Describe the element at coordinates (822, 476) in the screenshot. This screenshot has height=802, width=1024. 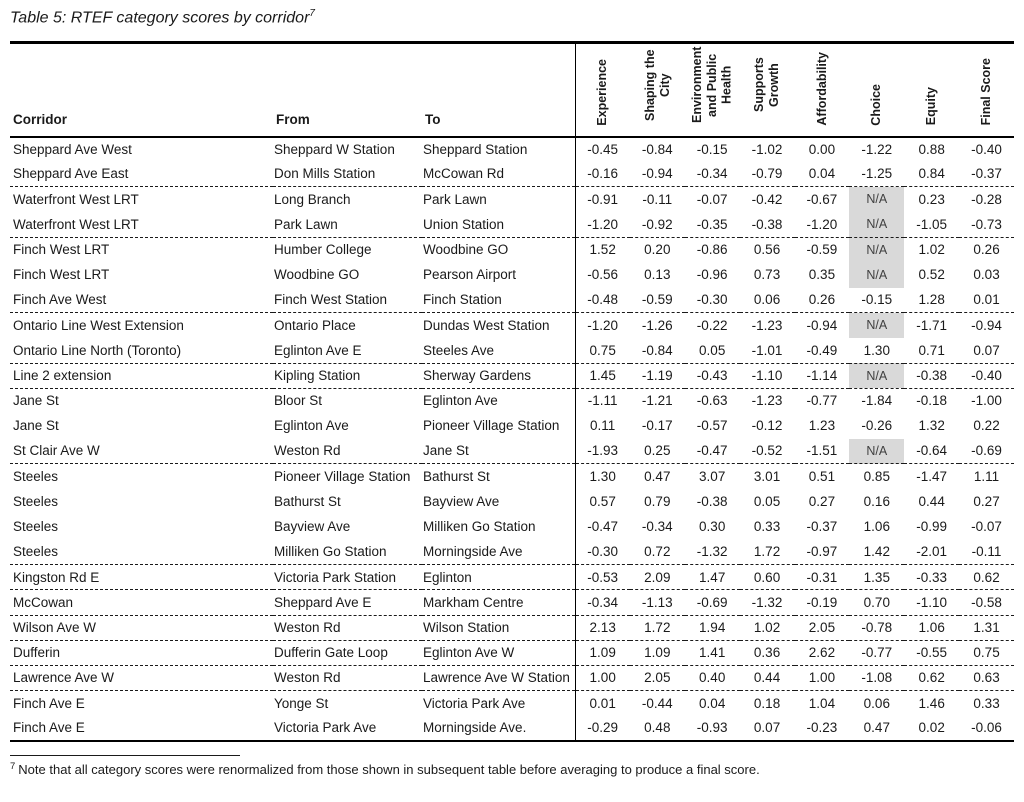
I see `score-cell: 0.51` at that location.